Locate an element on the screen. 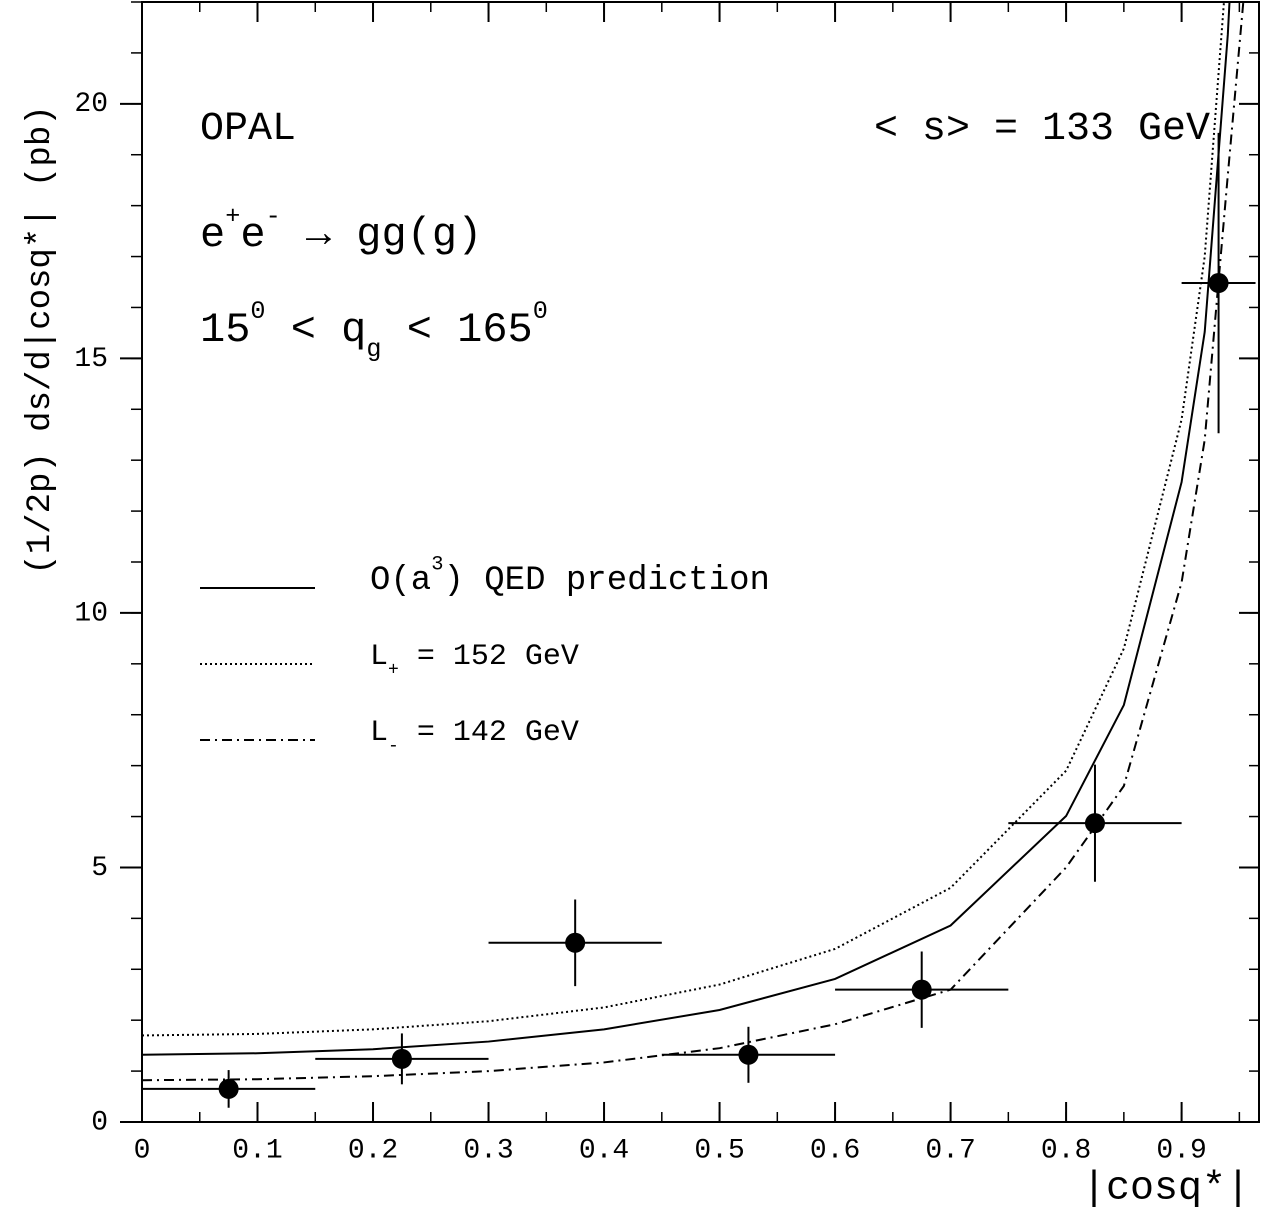 Image resolution: width=1261 pixels, height=1211 pixels. annotation-part: + is located at coordinates (232, 216).